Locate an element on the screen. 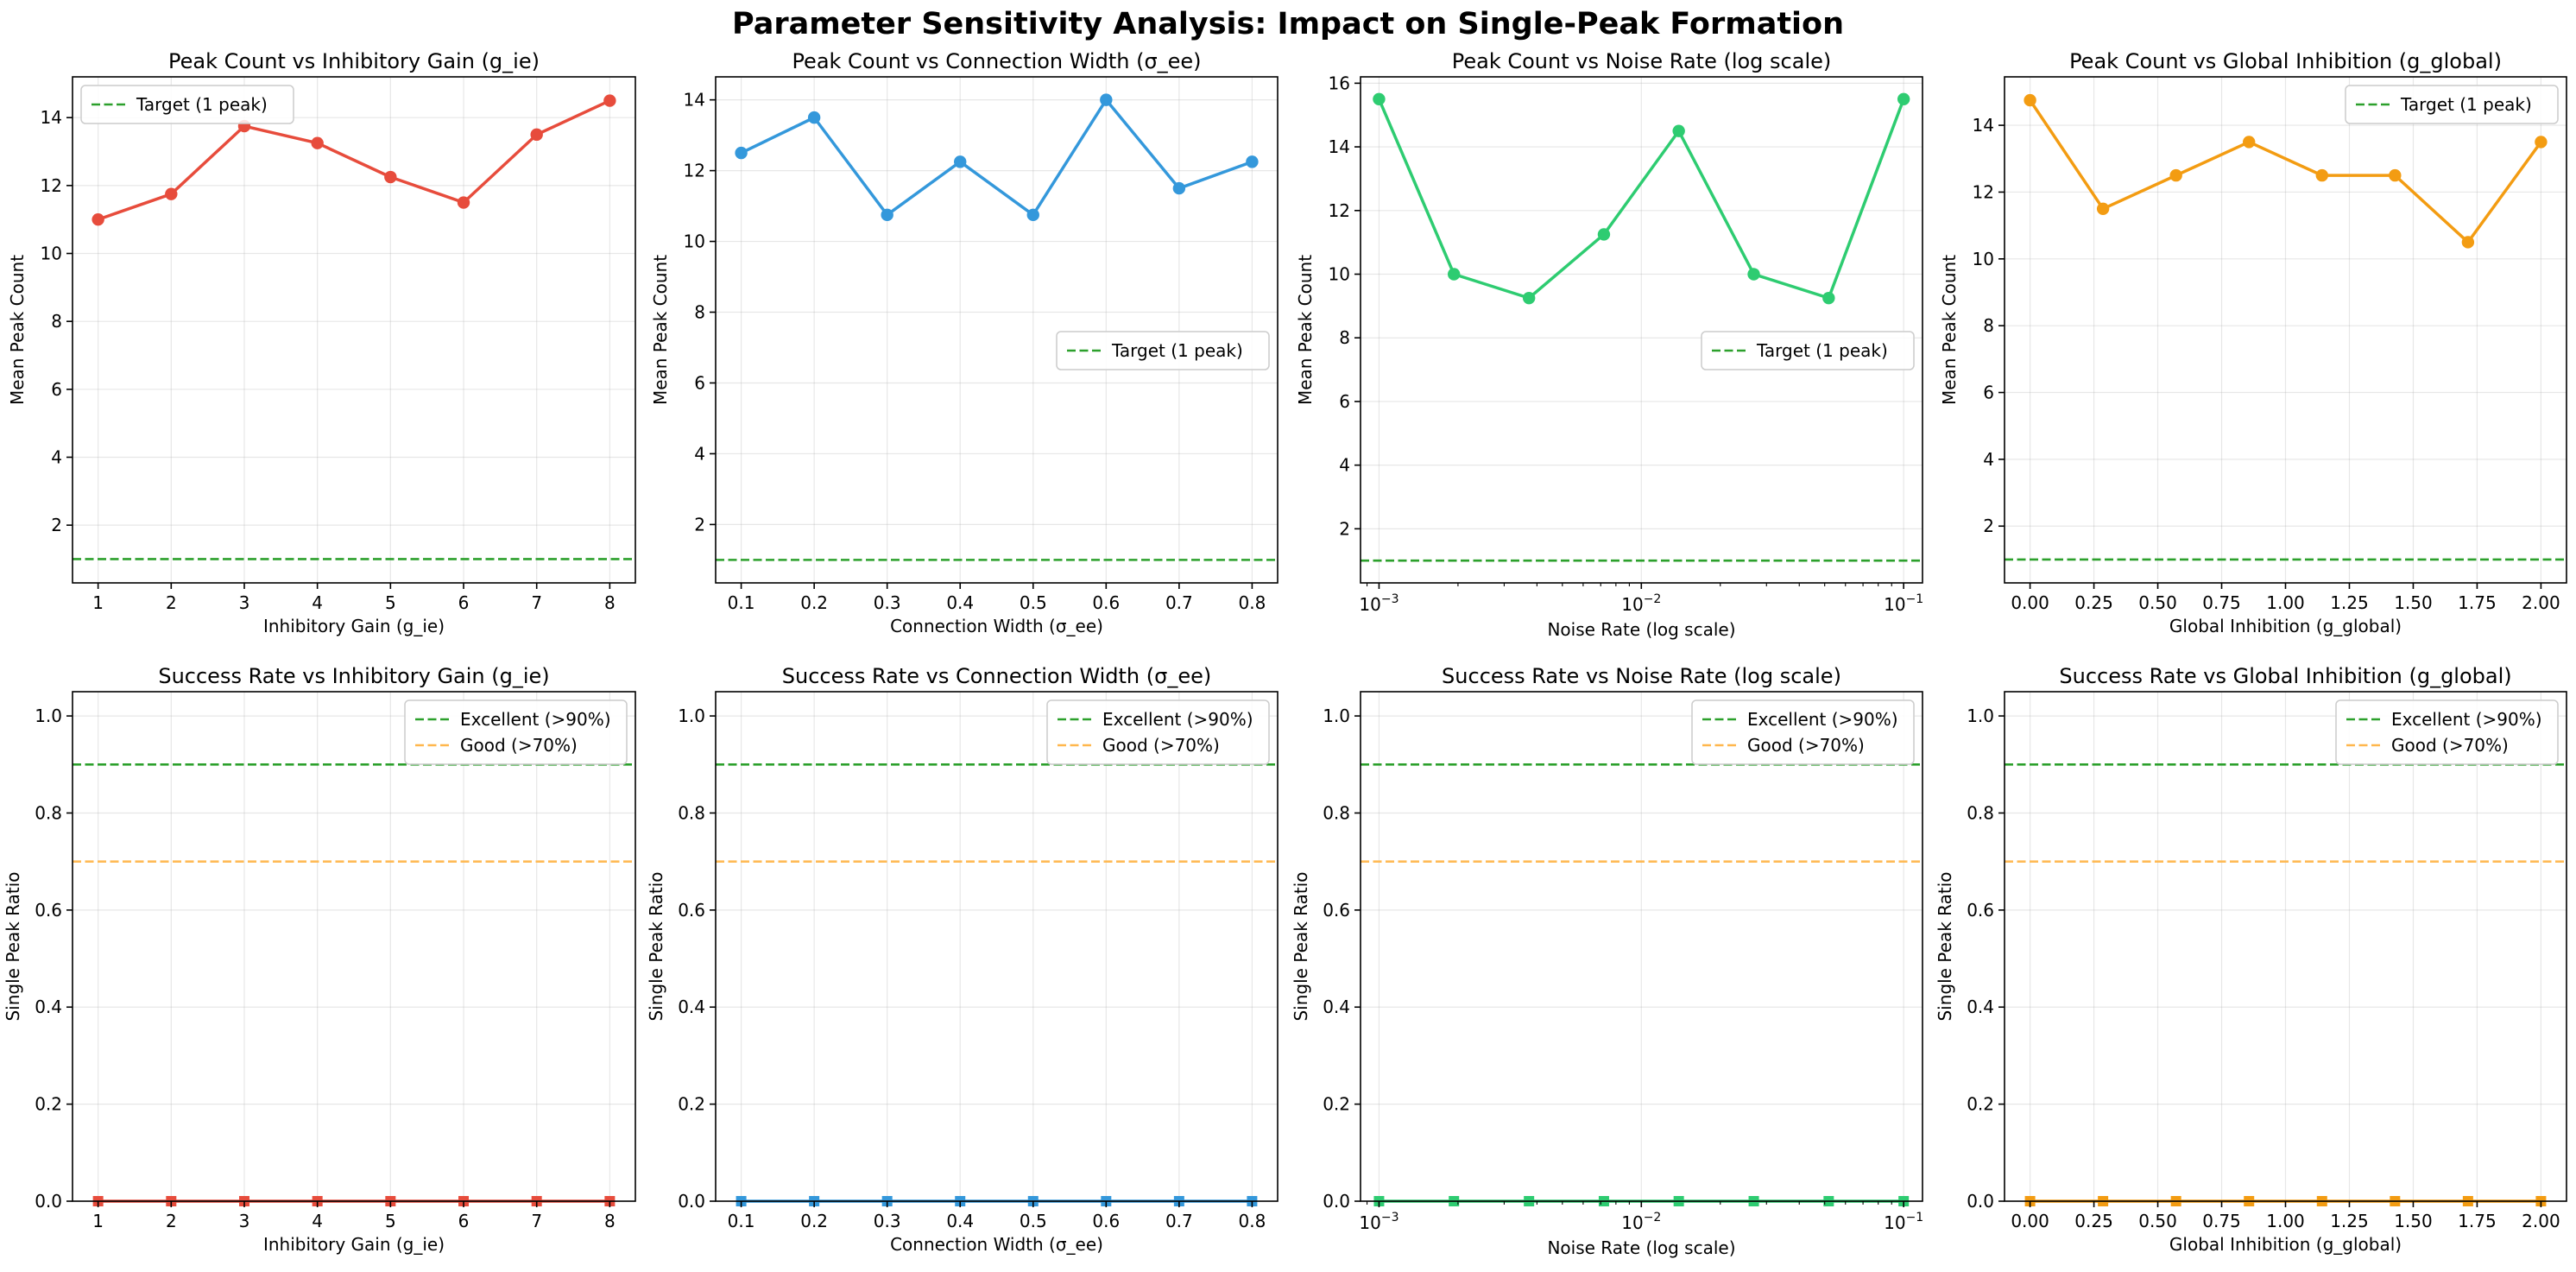  x-tick-label: 4 is located at coordinates (317, 602).